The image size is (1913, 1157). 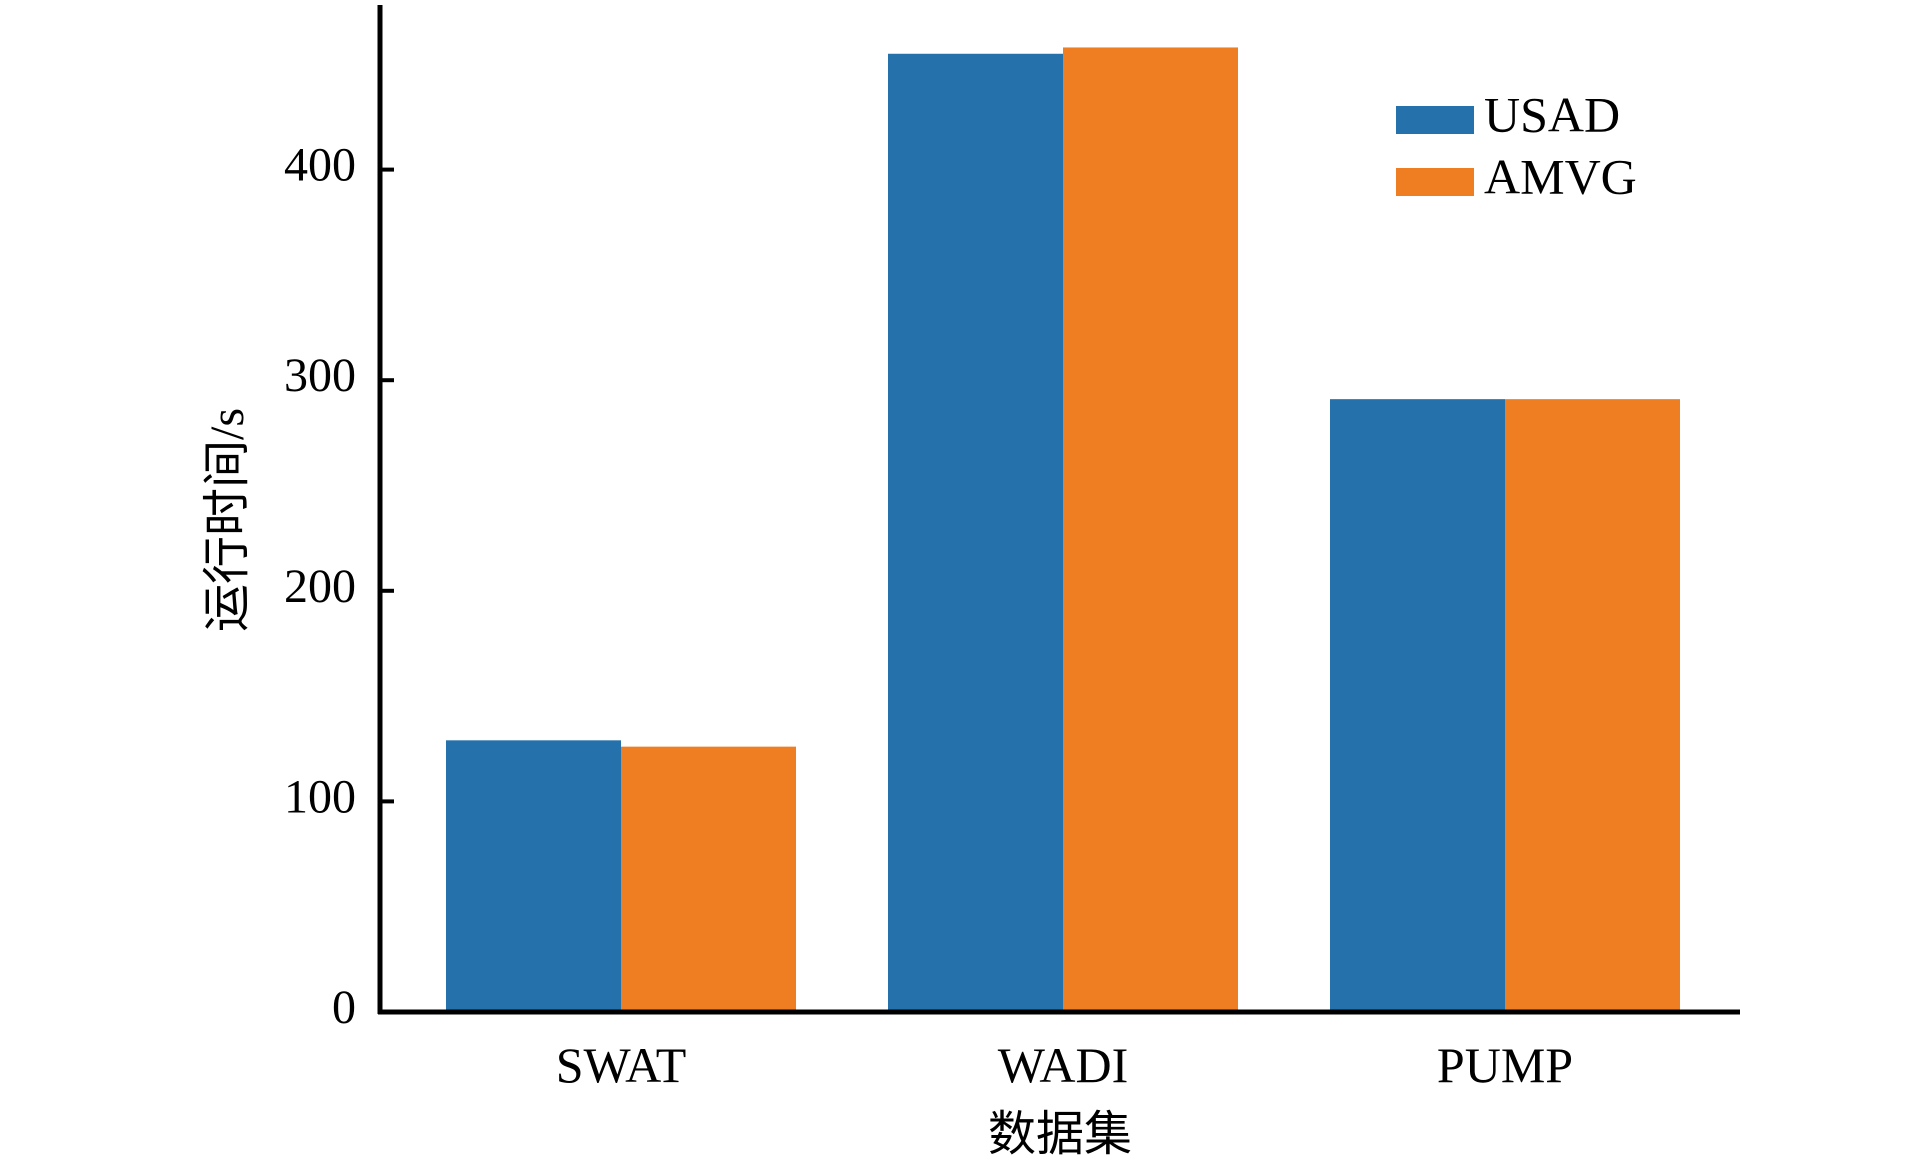 What do you see at coordinates (1552, 114) in the screenshot?
I see `legend-label-usad: USAD` at bounding box center [1552, 114].